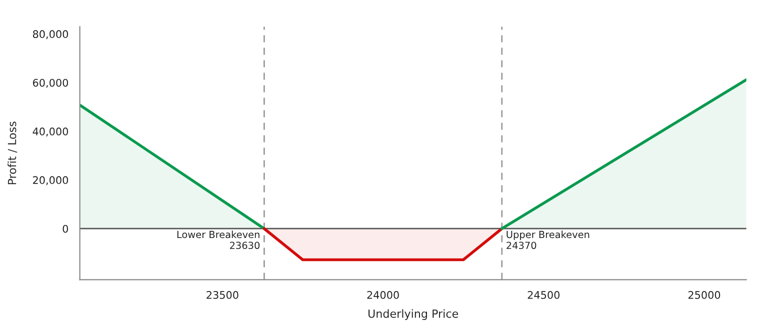  What do you see at coordinates (50, 35) in the screenshot?
I see `y-tick-label: 80,000` at bounding box center [50, 35].